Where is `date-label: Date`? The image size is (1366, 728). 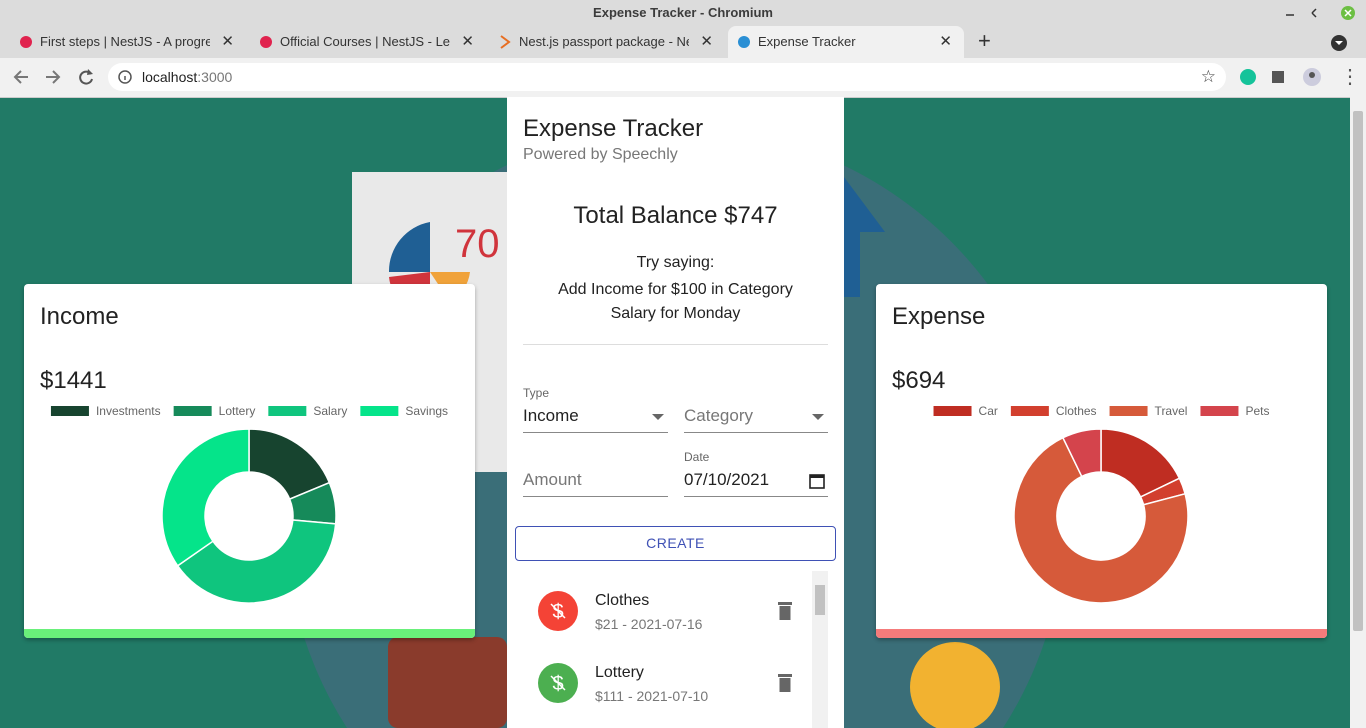 date-label: Date is located at coordinates (697, 457).